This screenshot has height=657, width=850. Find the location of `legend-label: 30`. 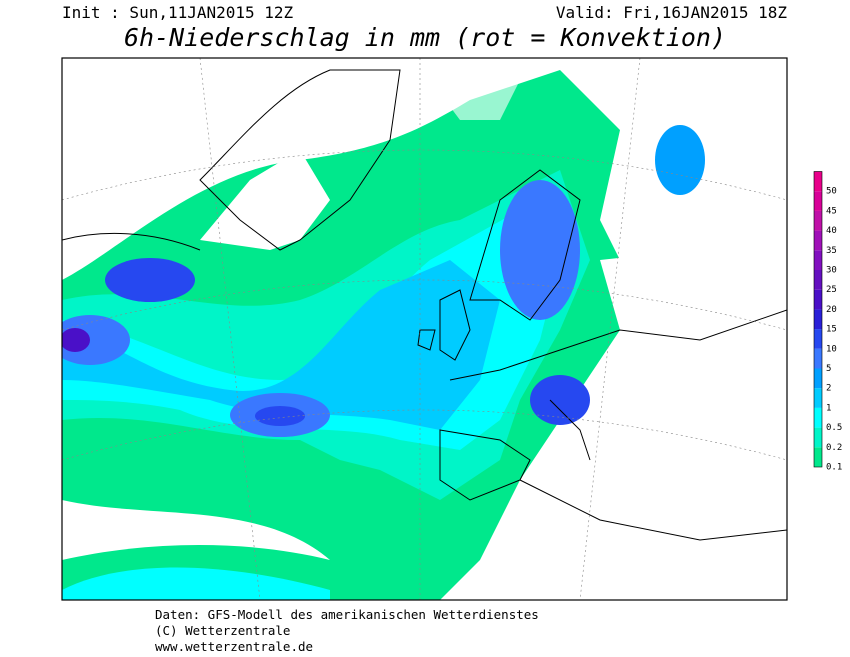

legend-label: 30 is located at coordinates (831, 271).